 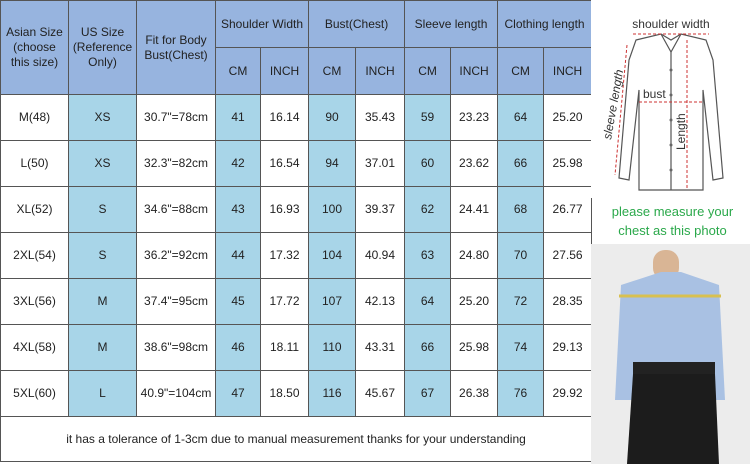 I want to click on table-cell: US Size (Reference Only), so click(x=102, y=47).